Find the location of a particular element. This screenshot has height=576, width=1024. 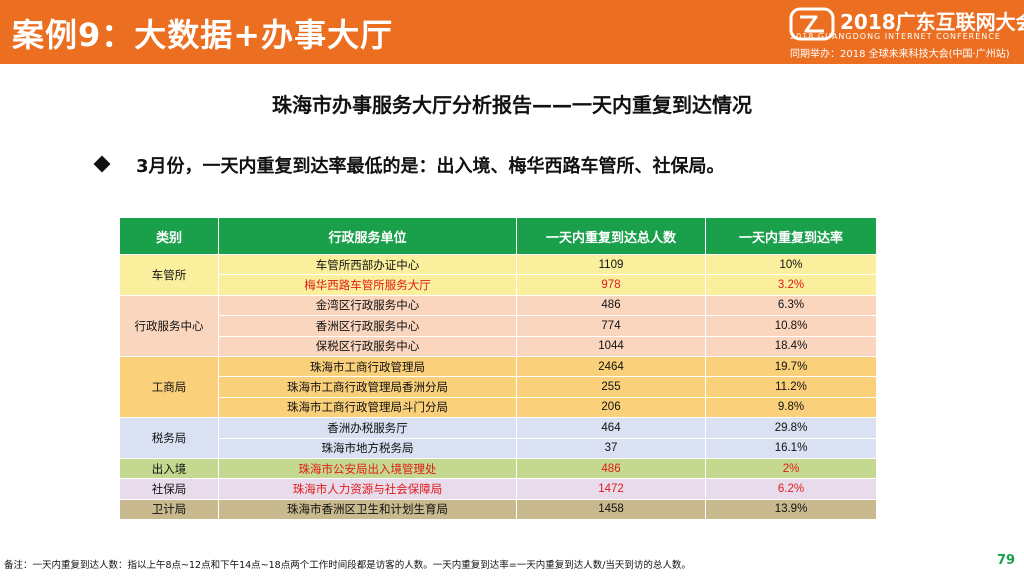

category-cell: 工商局 is located at coordinates (169, 387).